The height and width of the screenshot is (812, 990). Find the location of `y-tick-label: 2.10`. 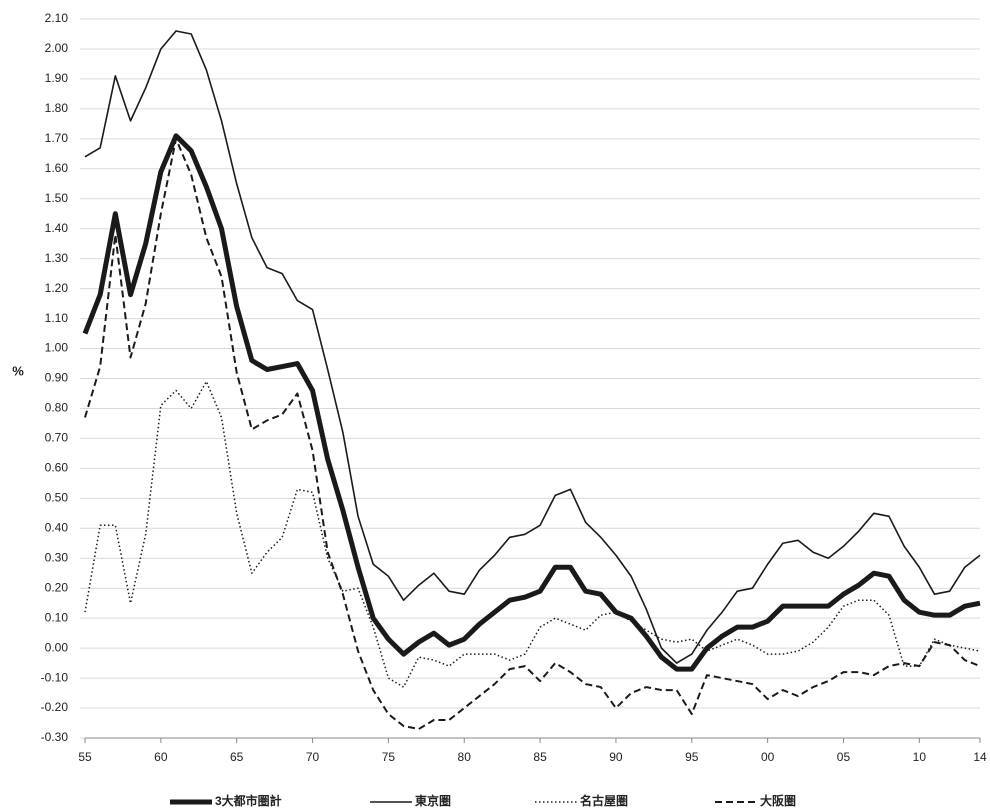

y-tick-label: 2.10 is located at coordinates (57, 18).